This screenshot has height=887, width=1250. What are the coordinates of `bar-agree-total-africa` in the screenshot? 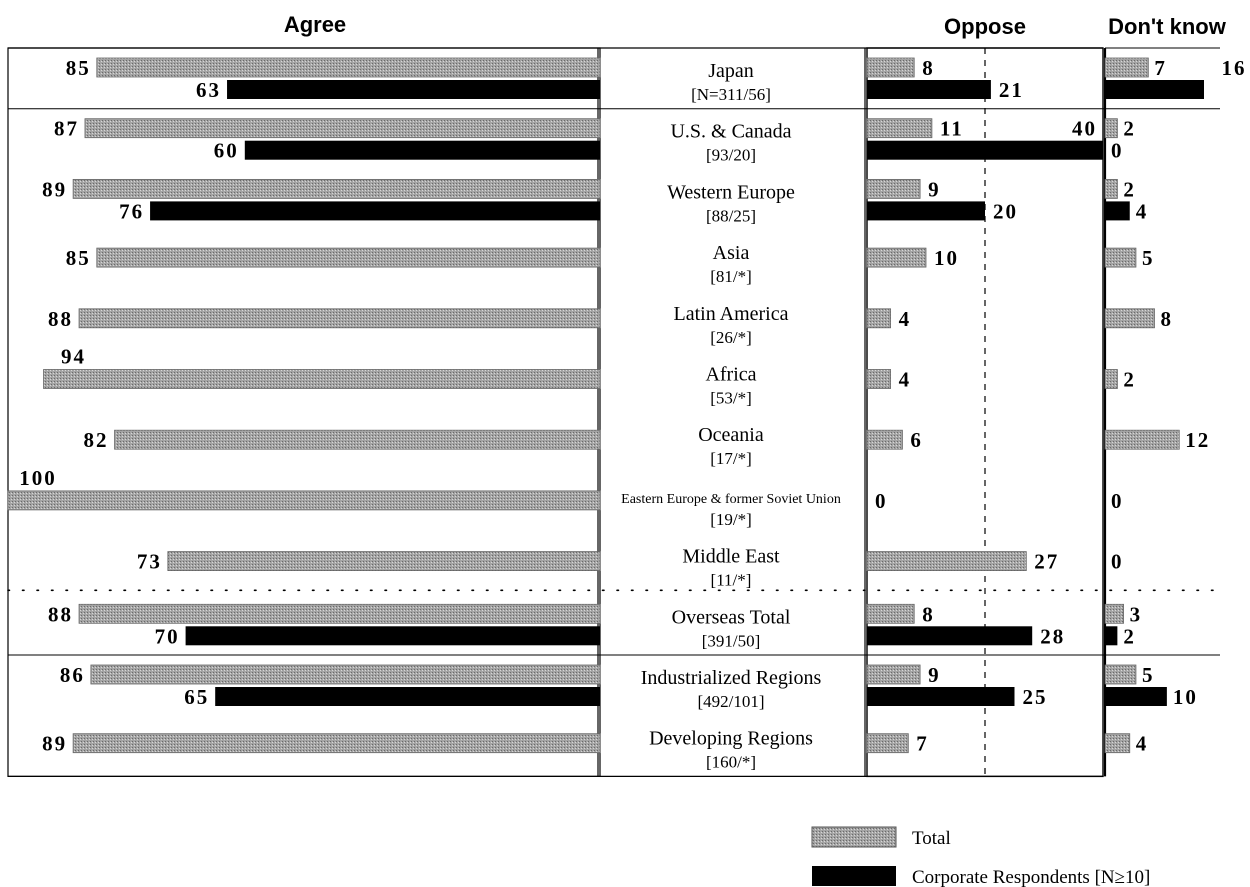 It's located at (322, 379).